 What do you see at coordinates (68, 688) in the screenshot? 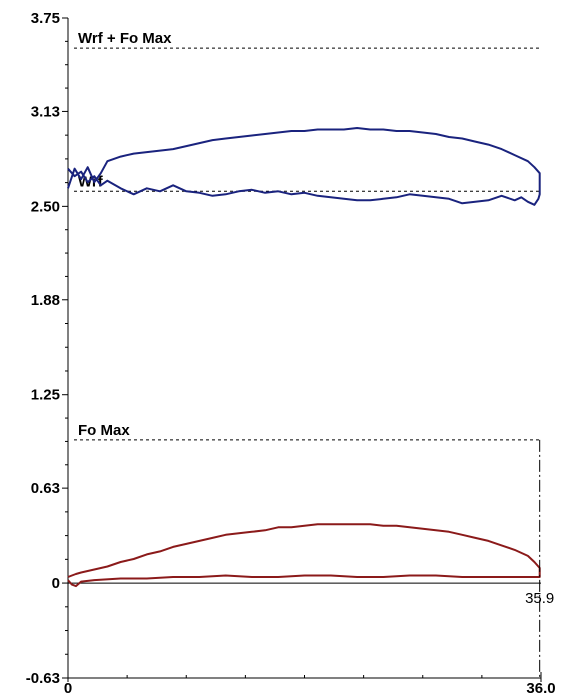
I see `x-tick-label: 0` at bounding box center [68, 688].